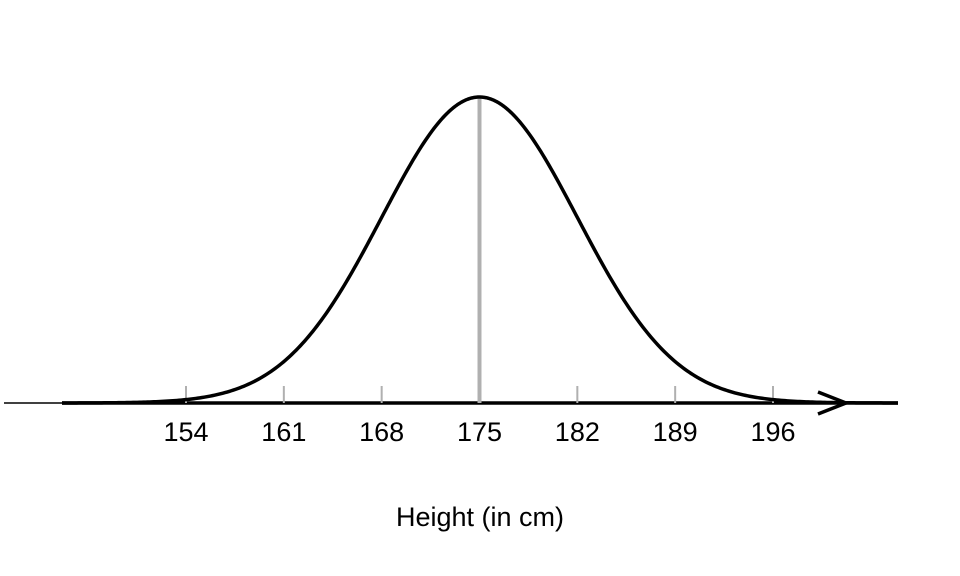 This screenshot has height=576, width=960. Describe the element at coordinates (381, 432) in the screenshot. I see `tick-label: 168` at that location.